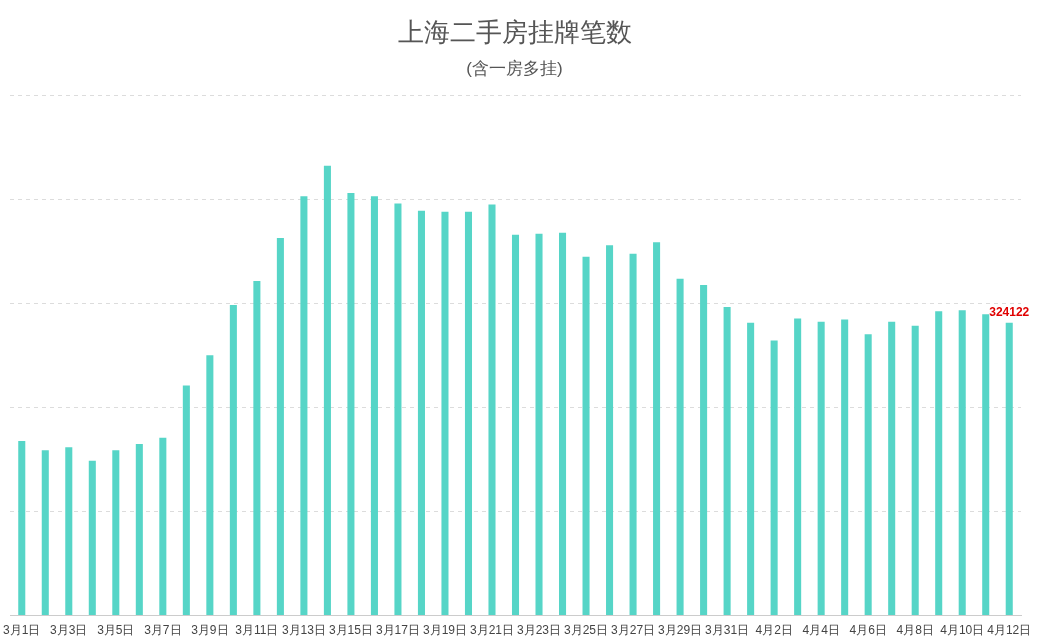  I want to click on x-tick-label: 3月3日, so click(69, 630).